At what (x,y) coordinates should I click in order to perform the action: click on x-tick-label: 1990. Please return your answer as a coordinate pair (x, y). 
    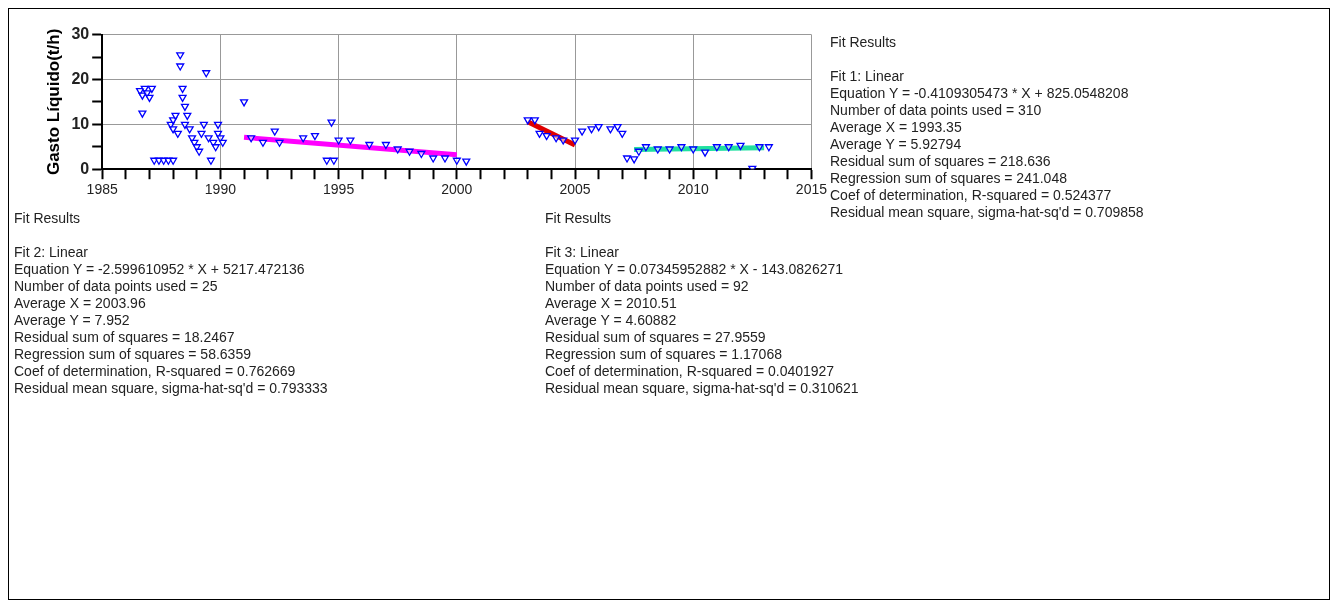
    Looking at the image, I should click on (220, 189).